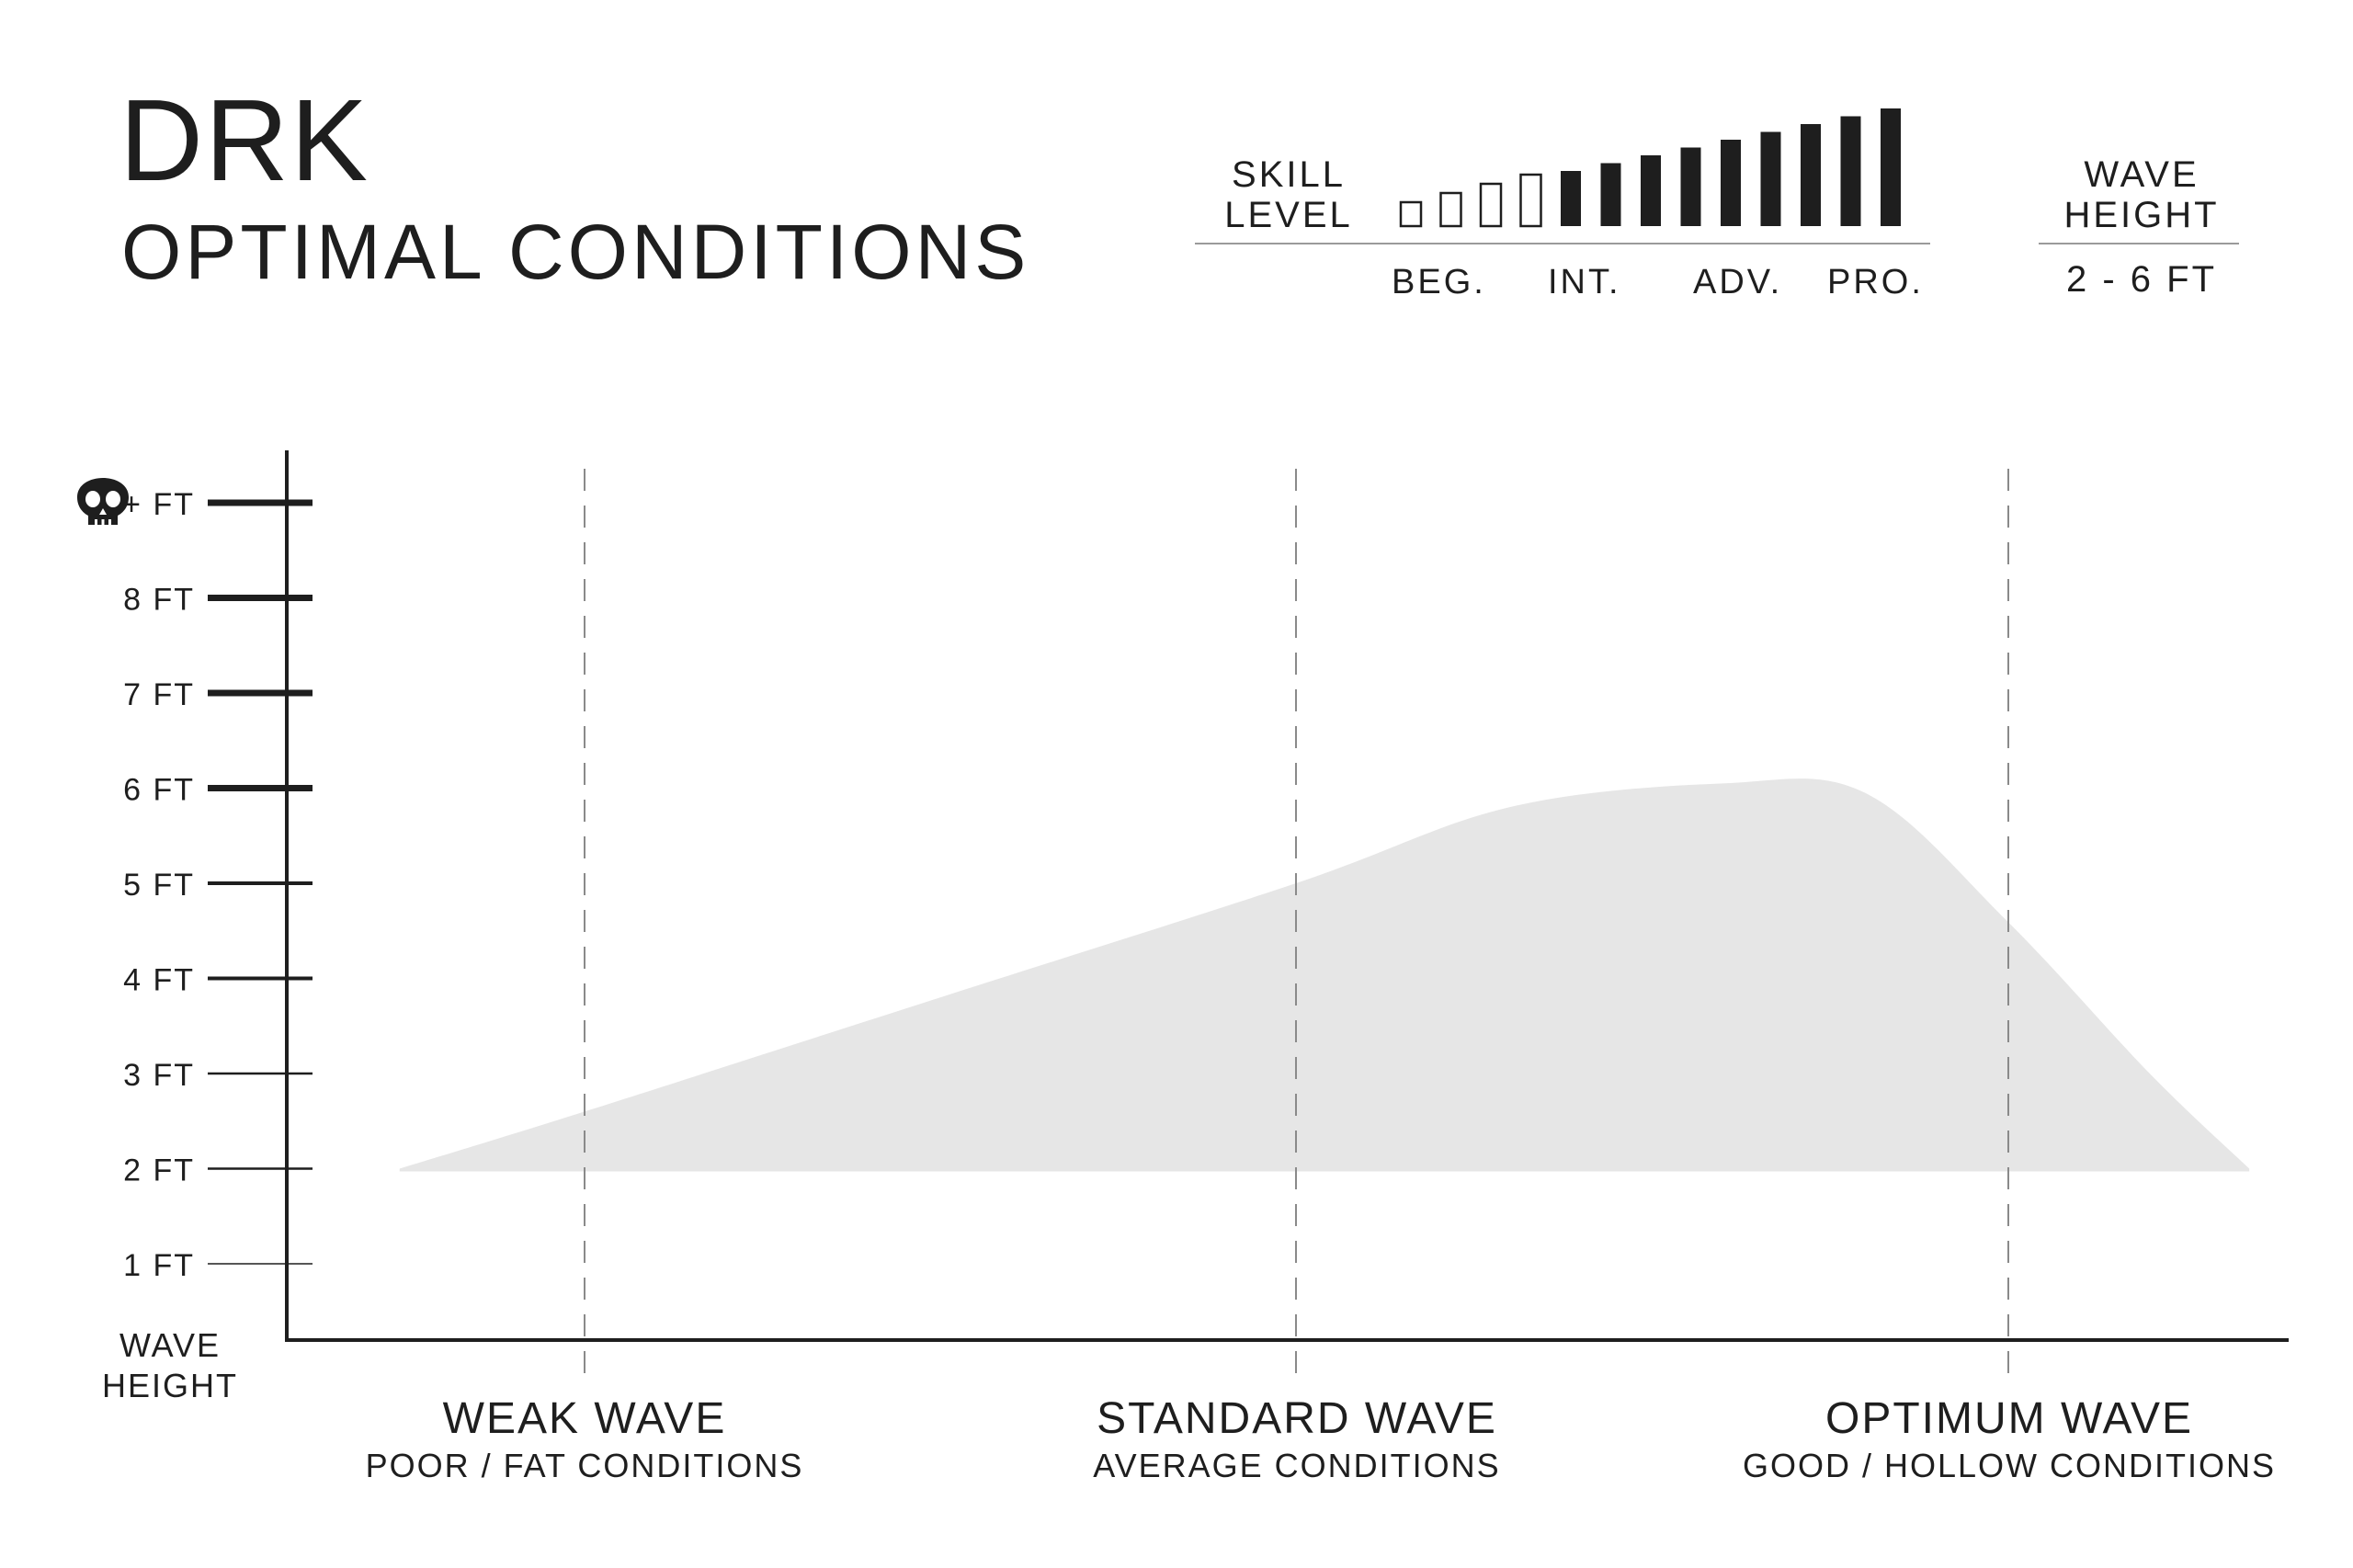 This screenshot has height=1568, width=2353. I want to click on wave-height-label-line1: WAVE, so click(2142, 174).